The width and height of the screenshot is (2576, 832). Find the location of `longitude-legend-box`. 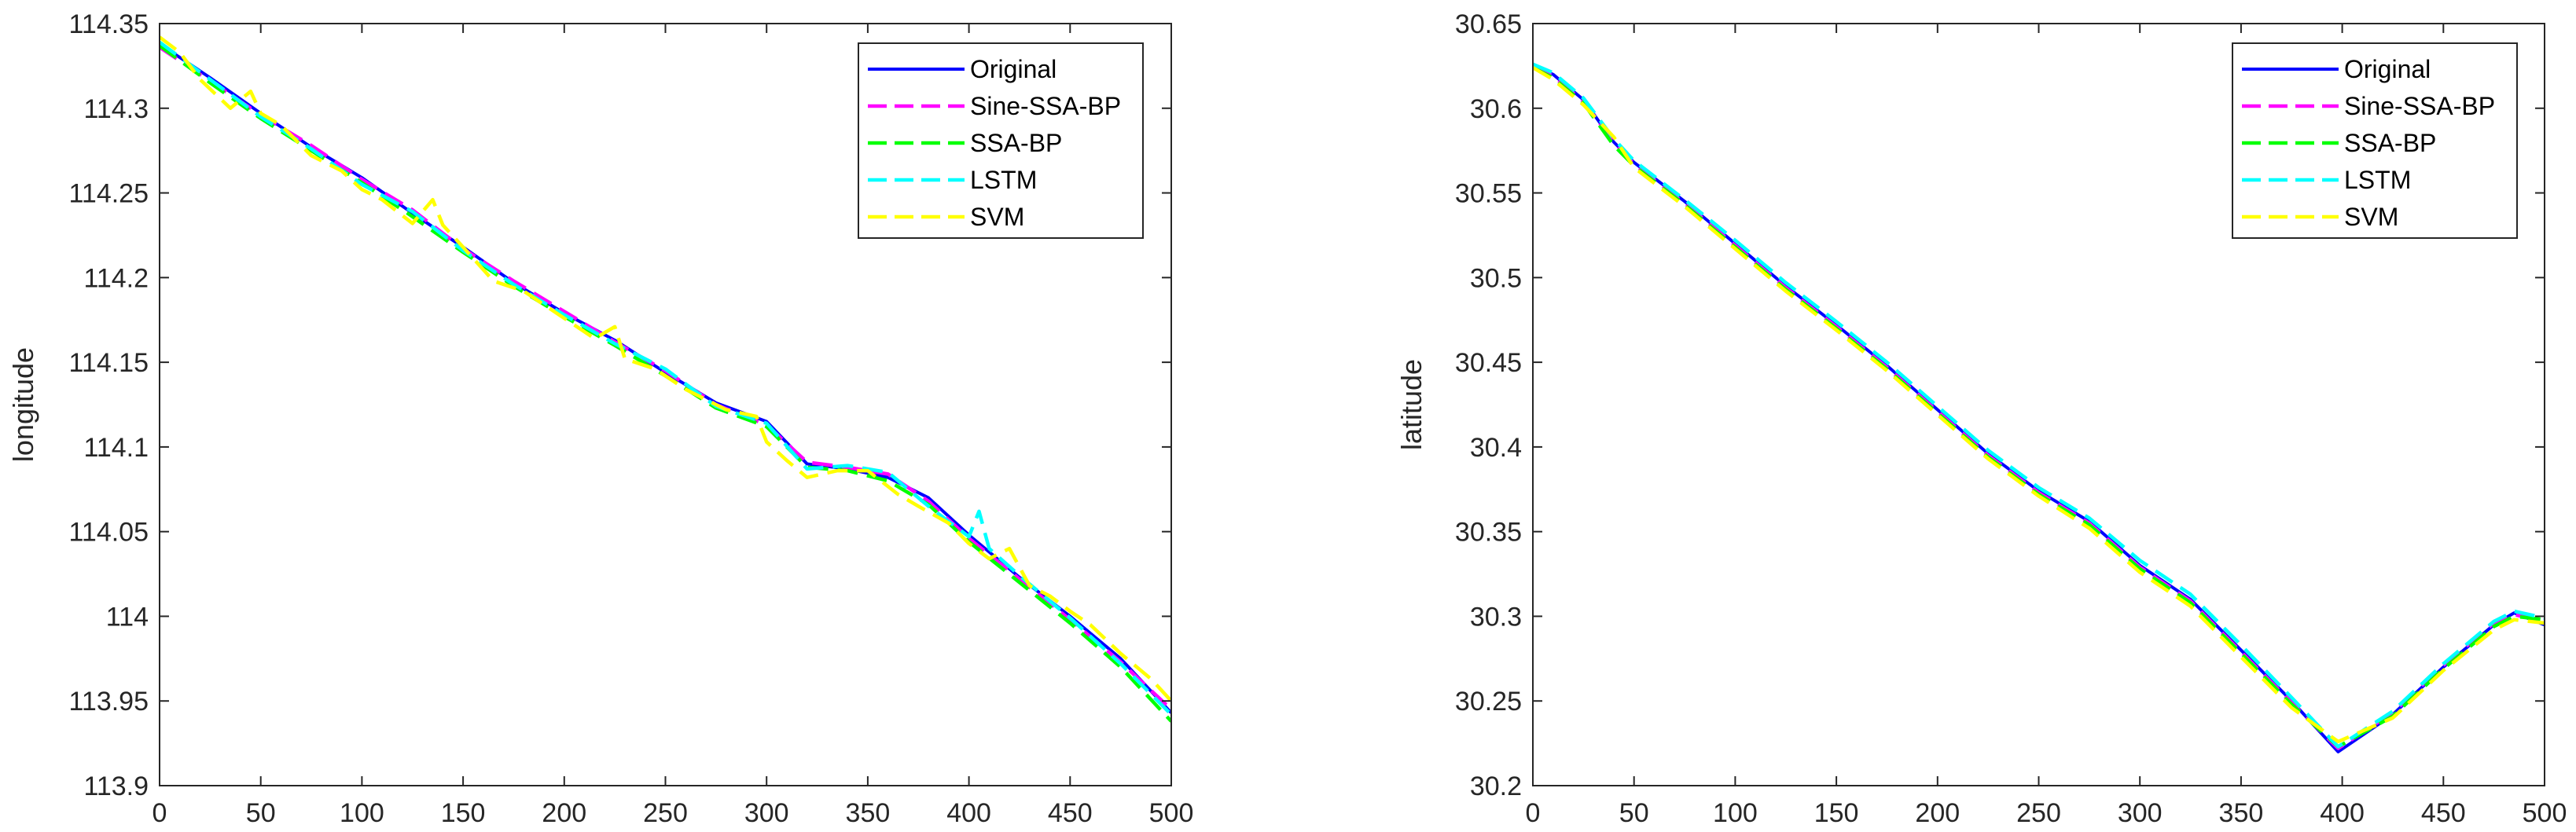

longitude-legend-box is located at coordinates (1001, 140).